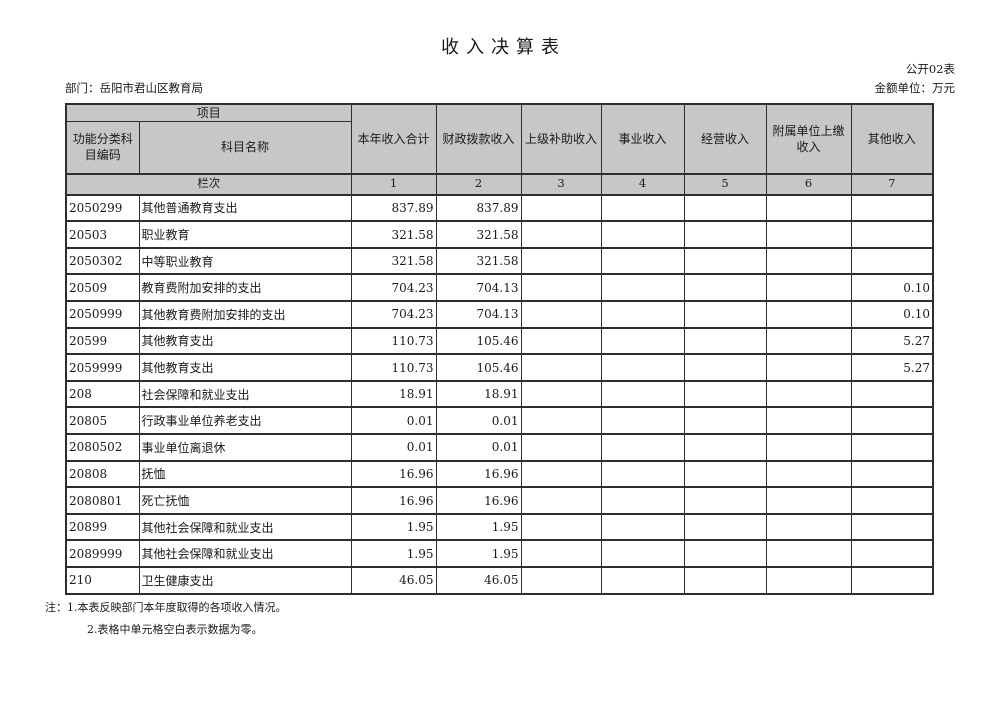 The width and height of the screenshot is (1000, 706). I want to click on row-value-cell: 110.73, so click(393, 367).